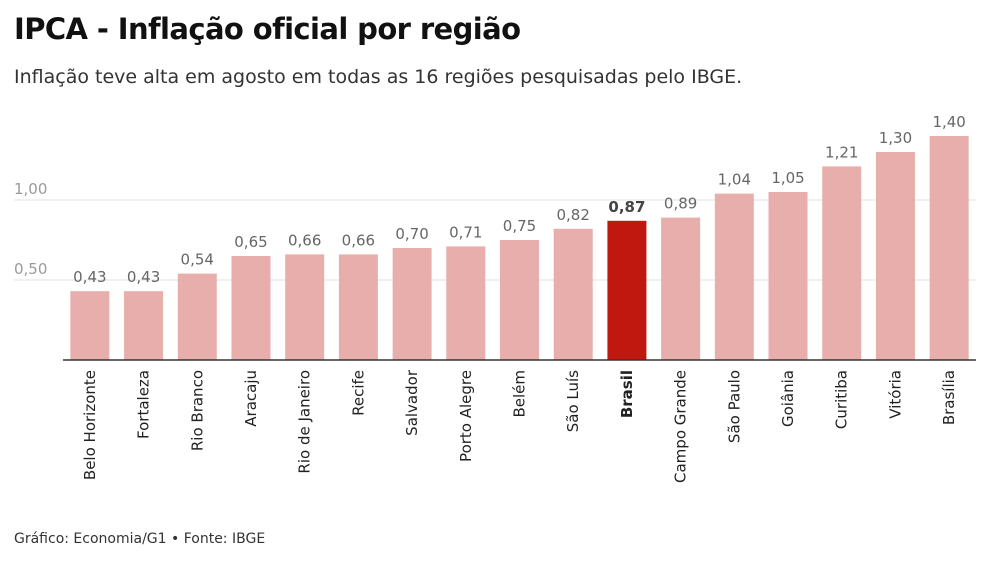 The width and height of the screenshot is (1000, 567). I want to click on bar-aracaju, so click(251, 308).